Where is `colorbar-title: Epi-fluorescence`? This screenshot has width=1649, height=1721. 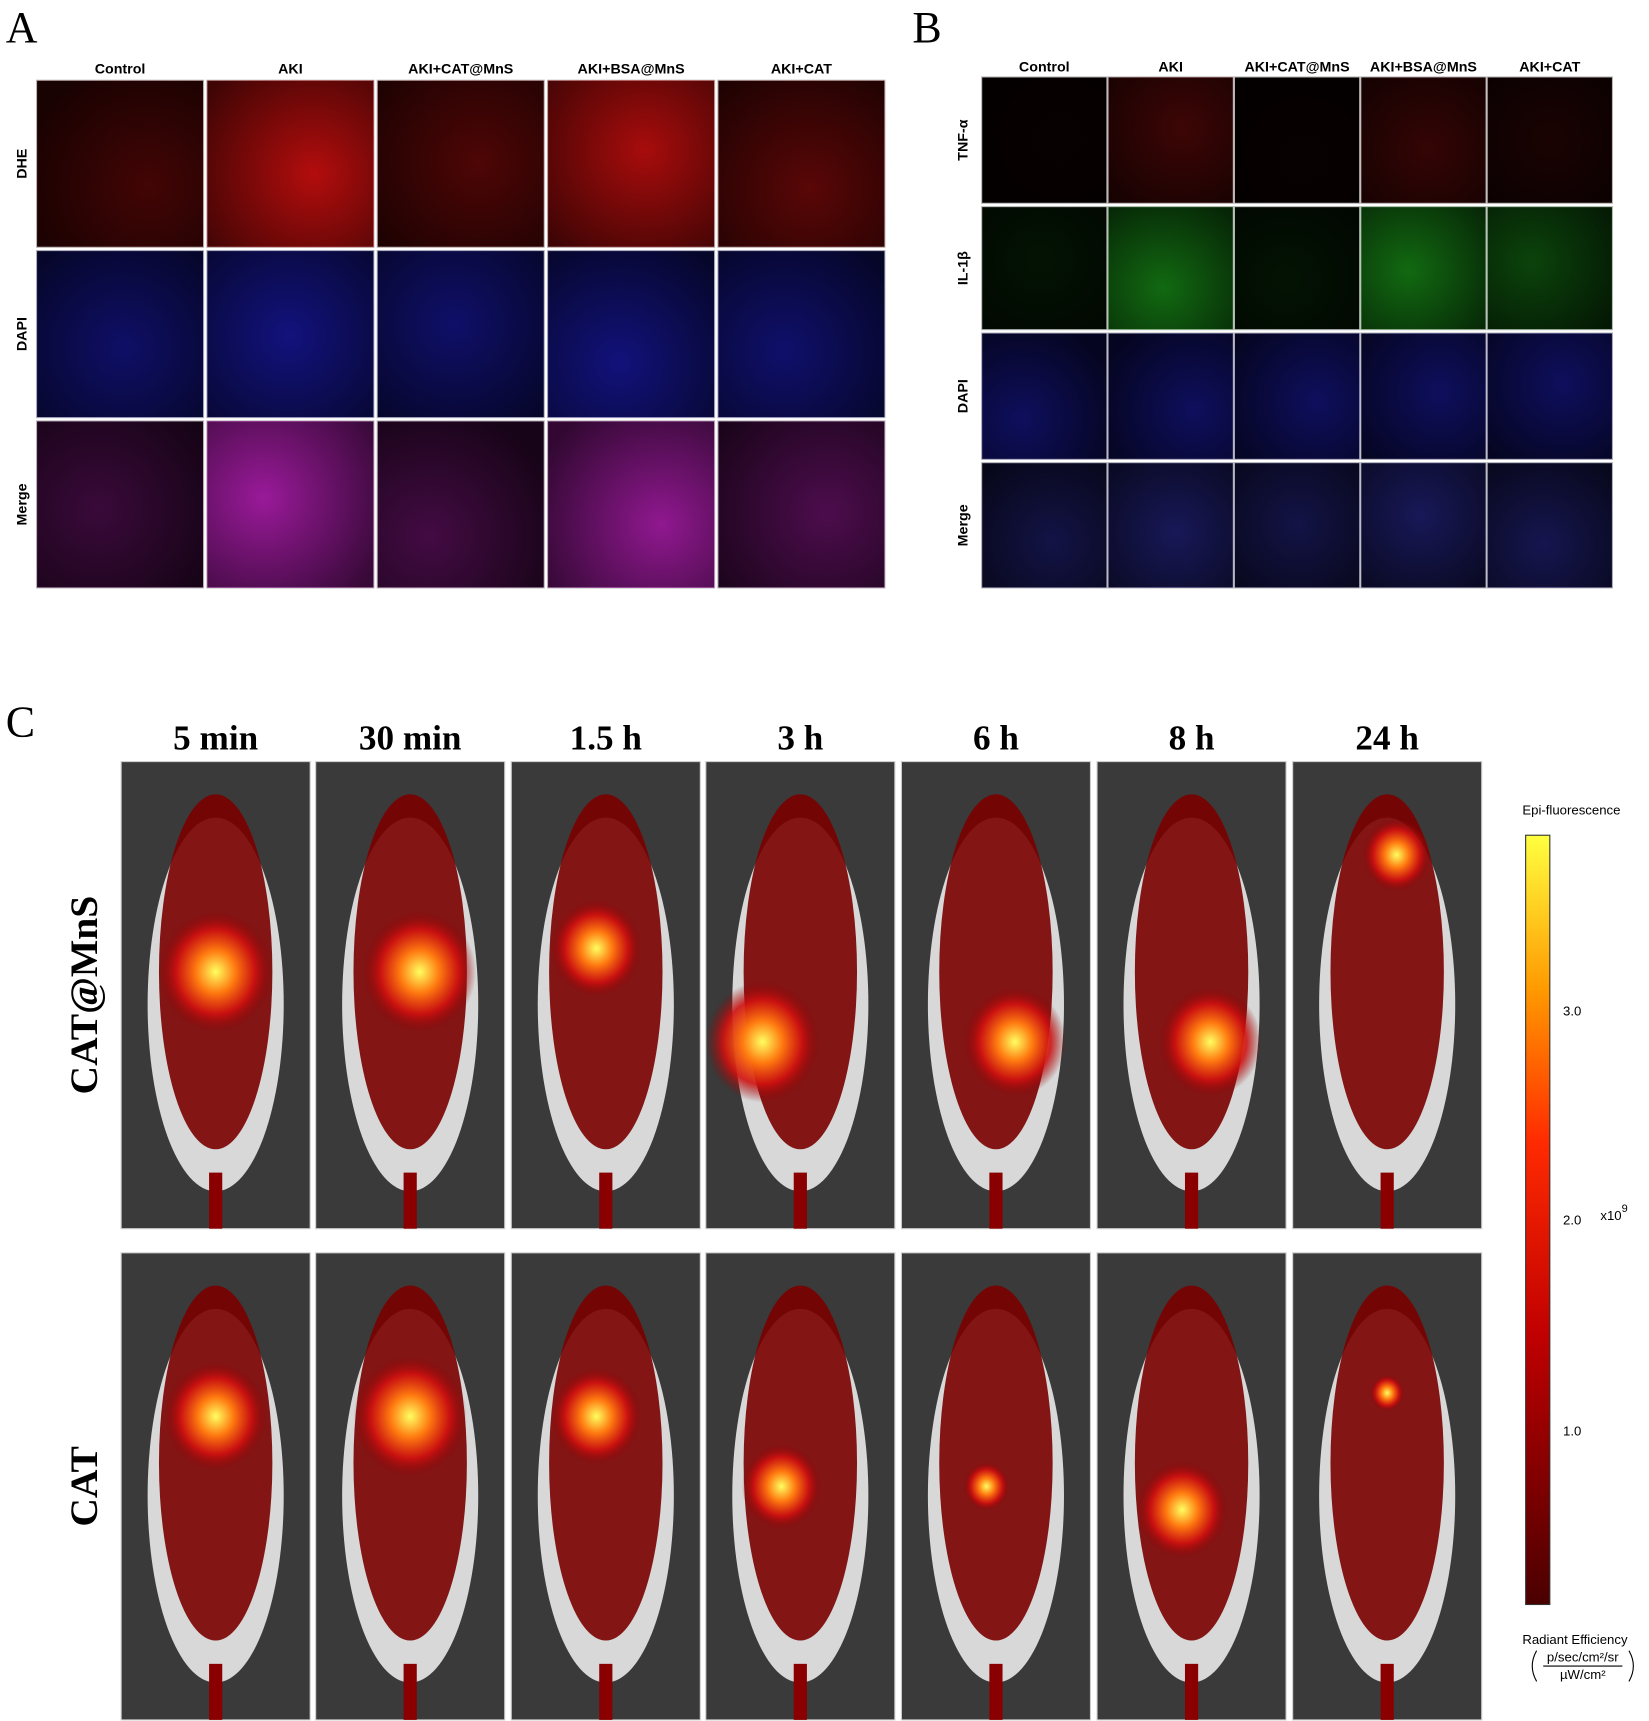 colorbar-title: Epi-fluorescence is located at coordinates (1571, 809).